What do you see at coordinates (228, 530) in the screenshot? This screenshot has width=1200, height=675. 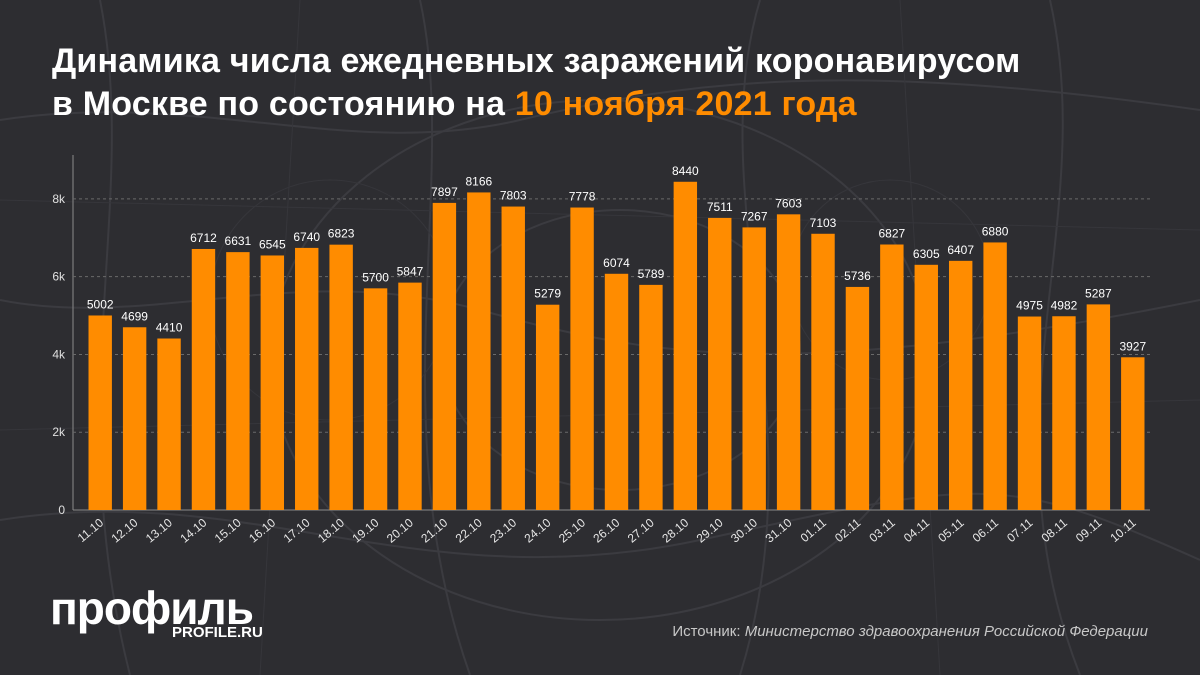 I see `x-tick-label: 15.10` at bounding box center [228, 530].